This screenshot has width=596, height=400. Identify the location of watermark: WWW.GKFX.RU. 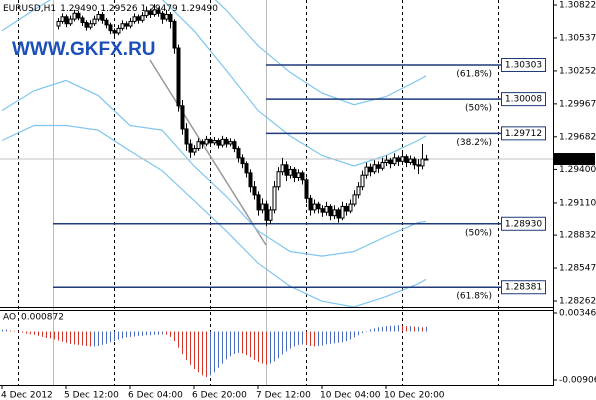
(84, 49).